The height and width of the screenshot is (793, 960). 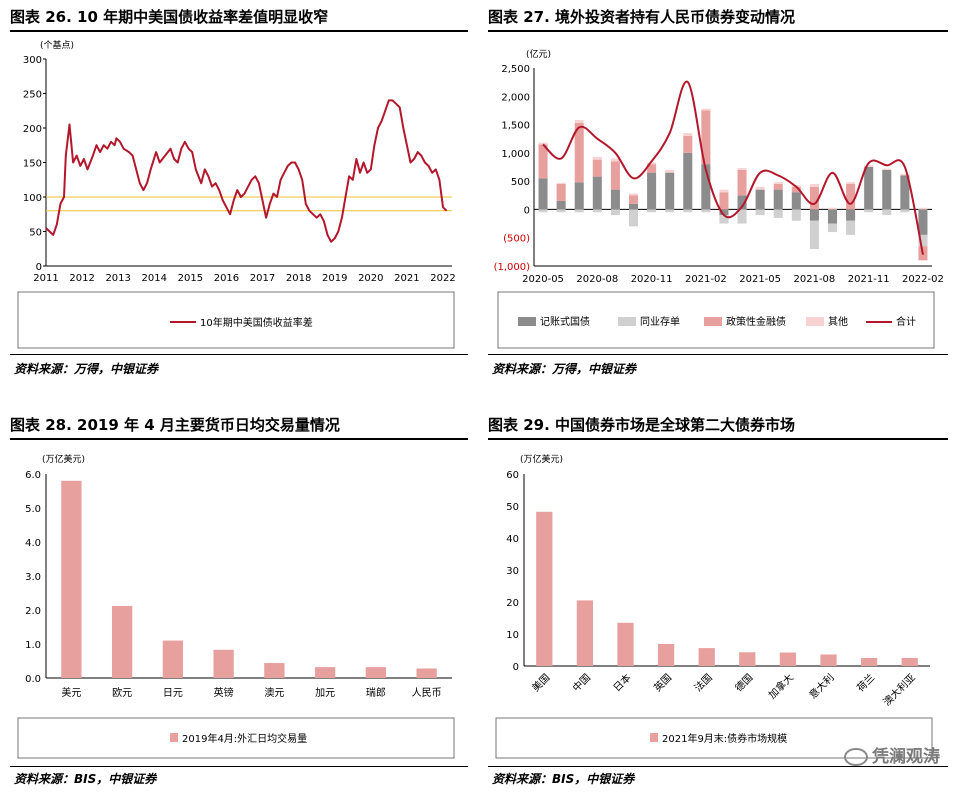 I want to click on y-tick-label: 100, so click(x=32, y=198).